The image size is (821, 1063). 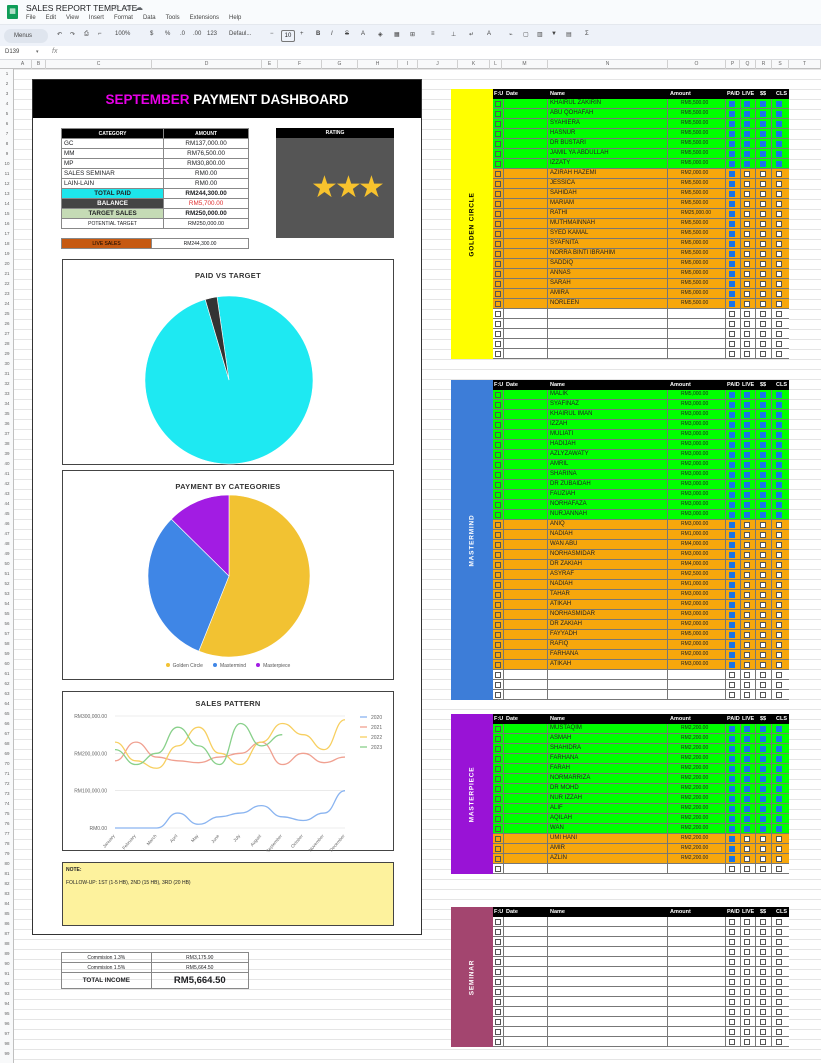 What do you see at coordinates (641, 749) in the screenshot?
I see `list-row: SHAHIDRA RM2,200.00` at bounding box center [641, 749].